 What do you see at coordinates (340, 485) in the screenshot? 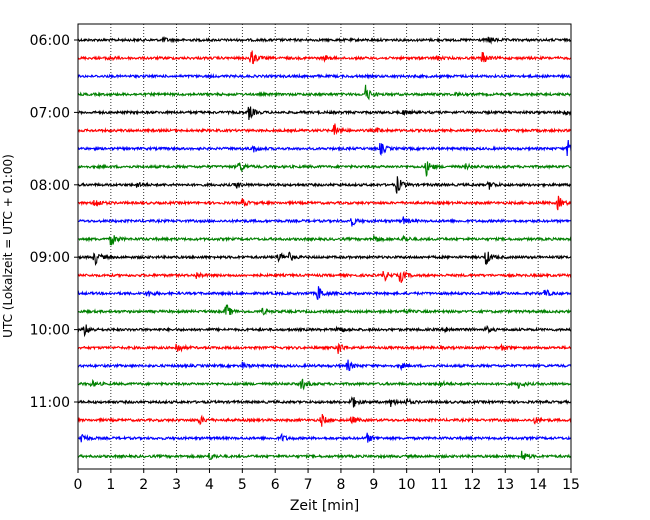
I see `x-tick-label: 8` at bounding box center [340, 485].